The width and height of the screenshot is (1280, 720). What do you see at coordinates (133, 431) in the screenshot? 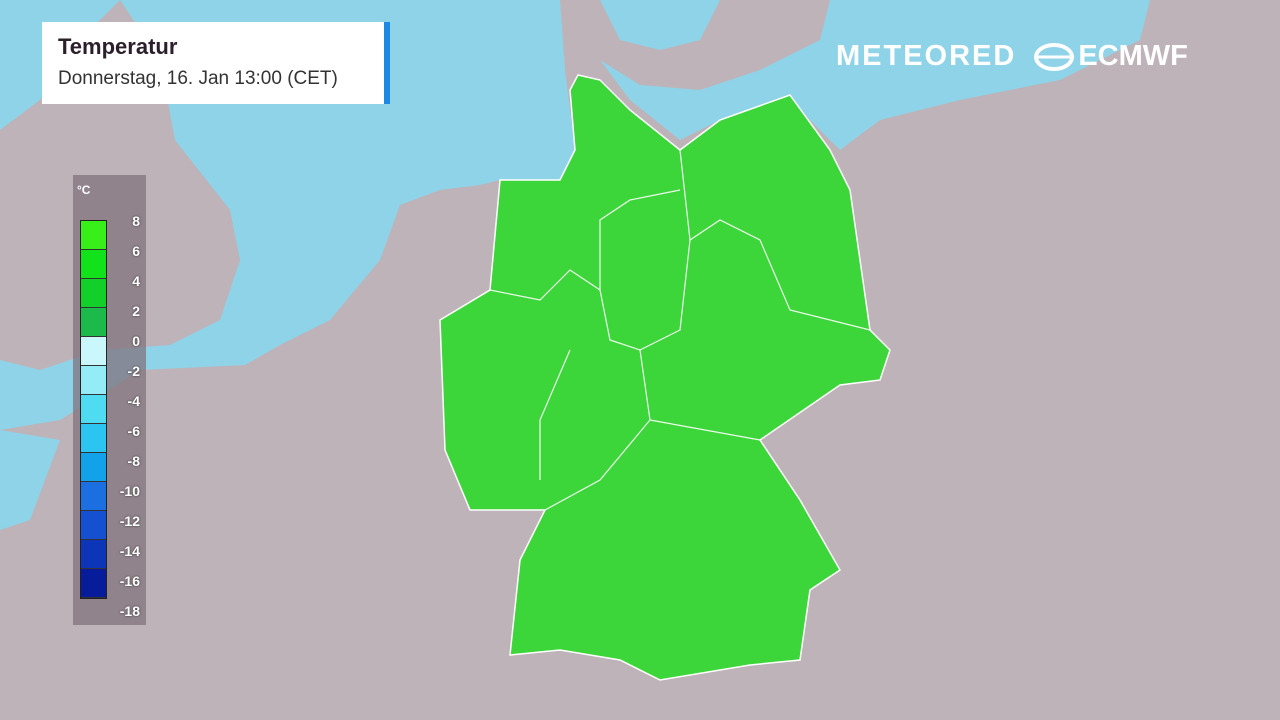
I see `legend-label: -6` at bounding box center [133, 431].